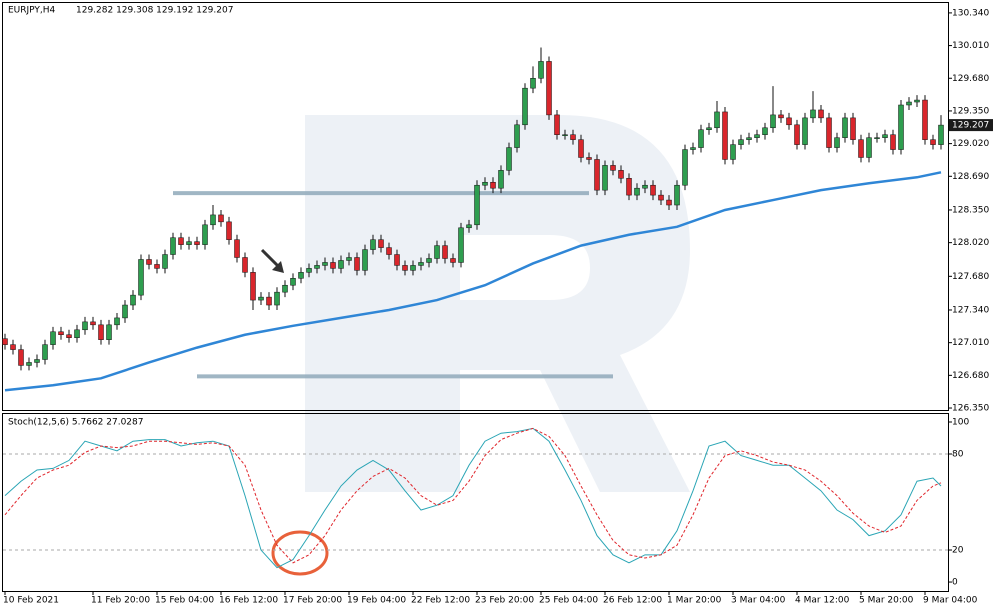  What do you see at coordinates (632, 601) in the screenshot?
I see `x-tick-label: 26 Feb 12:00` at bounding box center [632, 601].